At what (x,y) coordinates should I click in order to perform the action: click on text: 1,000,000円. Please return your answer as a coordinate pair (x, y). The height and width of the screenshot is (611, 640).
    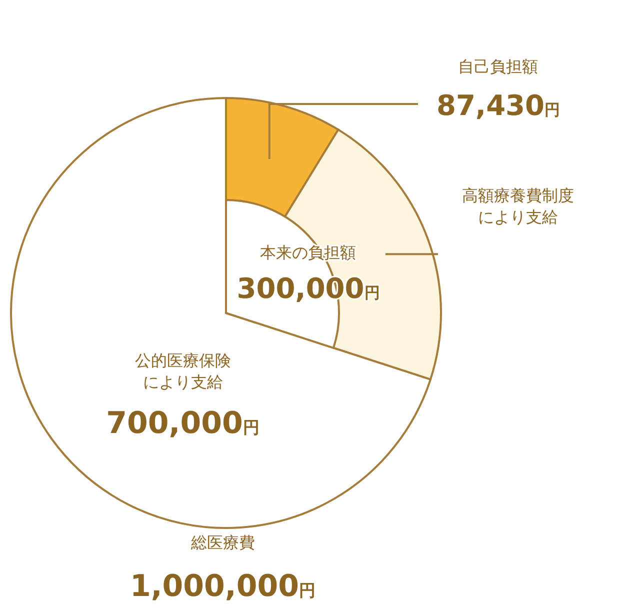
    Looking at the image, I should click on (223, 586).